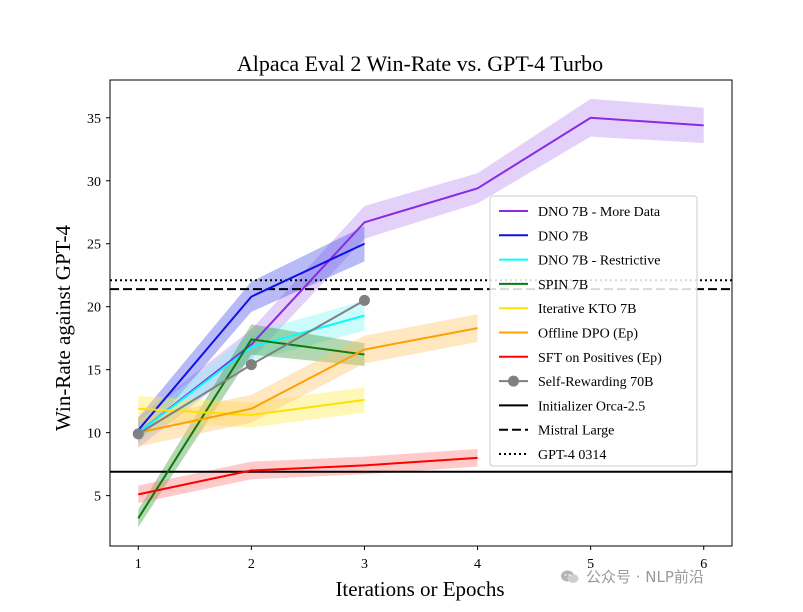 The width and height of the screenshot is (803, 612). Describe the element at coordinates (251, 564) in the screenshot. I see `x-tick-label-2: 2` at that location.